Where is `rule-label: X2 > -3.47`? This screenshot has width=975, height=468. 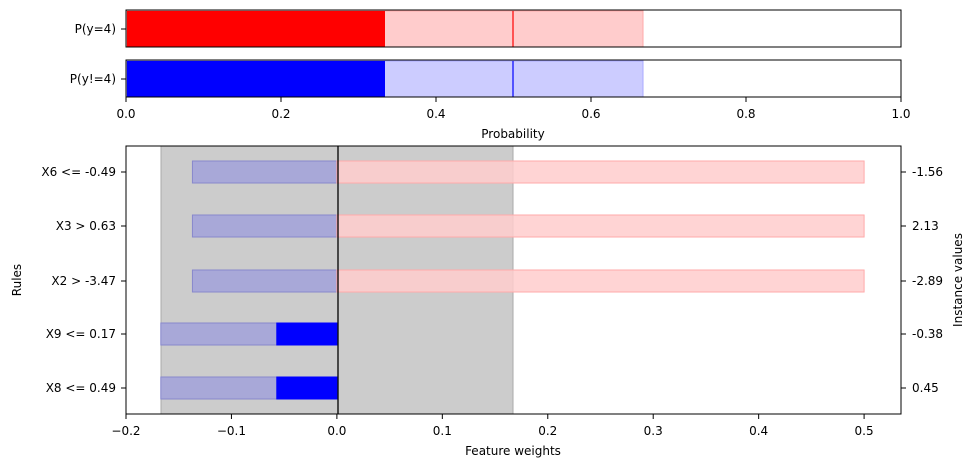 rule-label: X2 > -3.47 is located at coordinates (83, 281).